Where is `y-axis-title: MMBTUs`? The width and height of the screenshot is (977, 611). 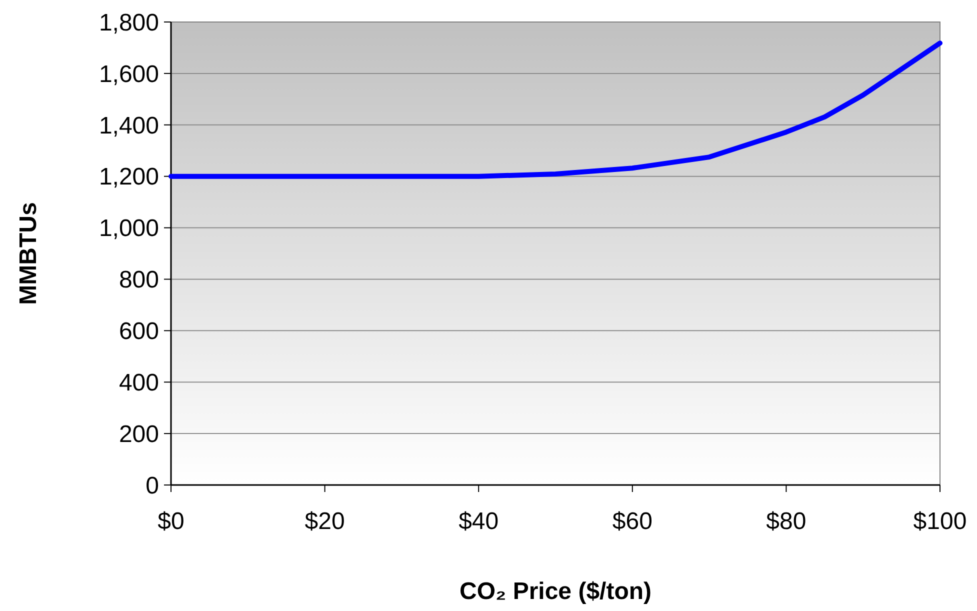
y-axis-title: MMBTUs is located at coordinates (28, 253).